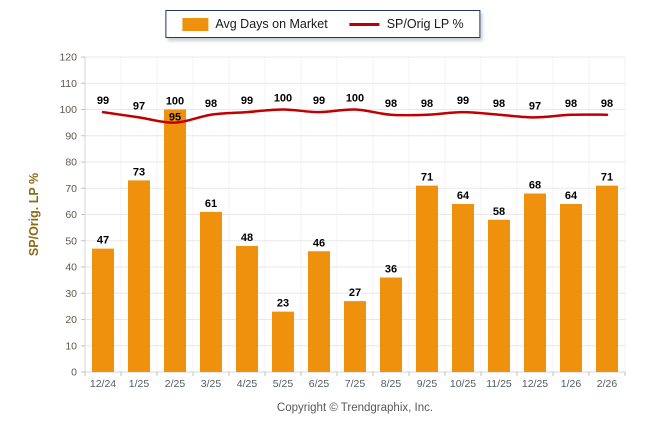 The image size is (646, 434). Describe the element at coordinates (71, 268) in the screenshot. I see `y-tick-label: 40` at that location.